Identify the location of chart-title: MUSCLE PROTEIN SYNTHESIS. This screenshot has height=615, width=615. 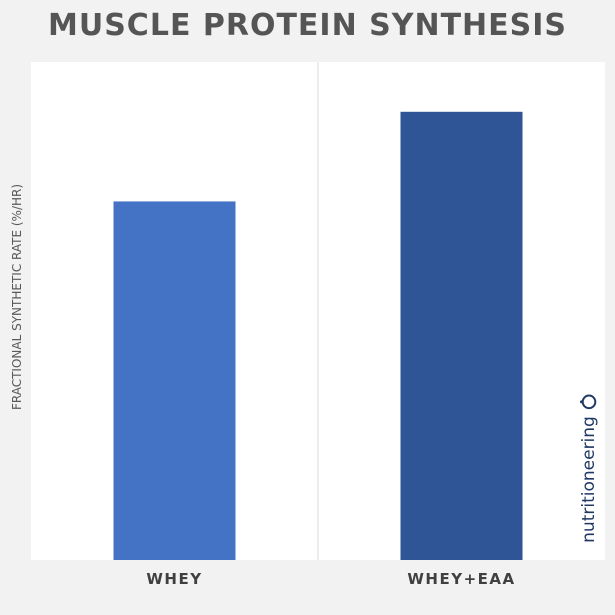
(307, 25).